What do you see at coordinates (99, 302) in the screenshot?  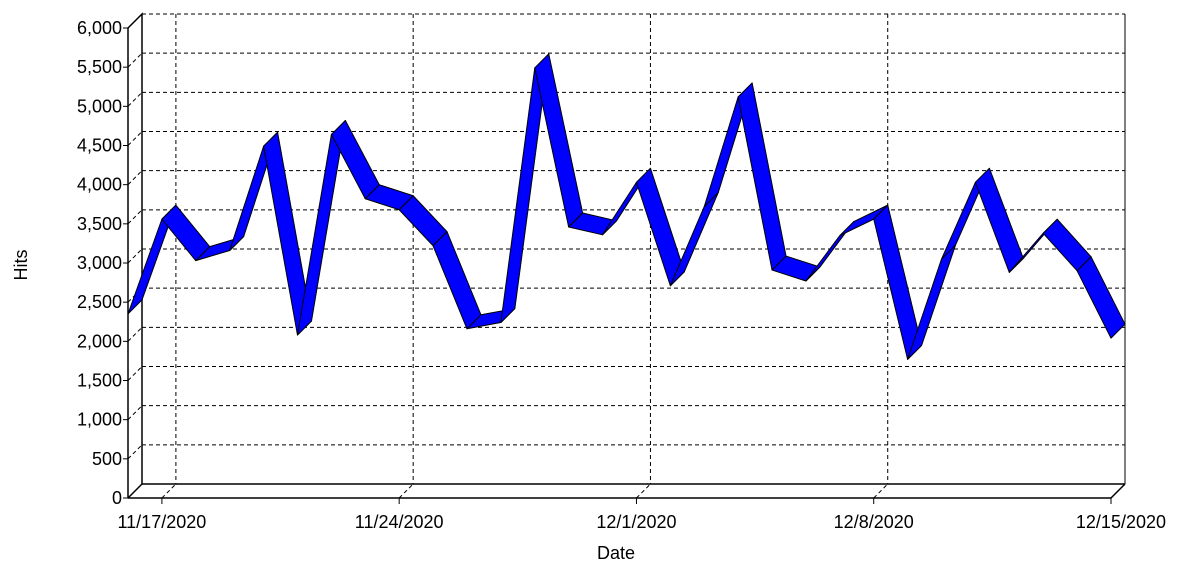 I see `y-tick-label: 2,500` at bounding box center [99, 302].